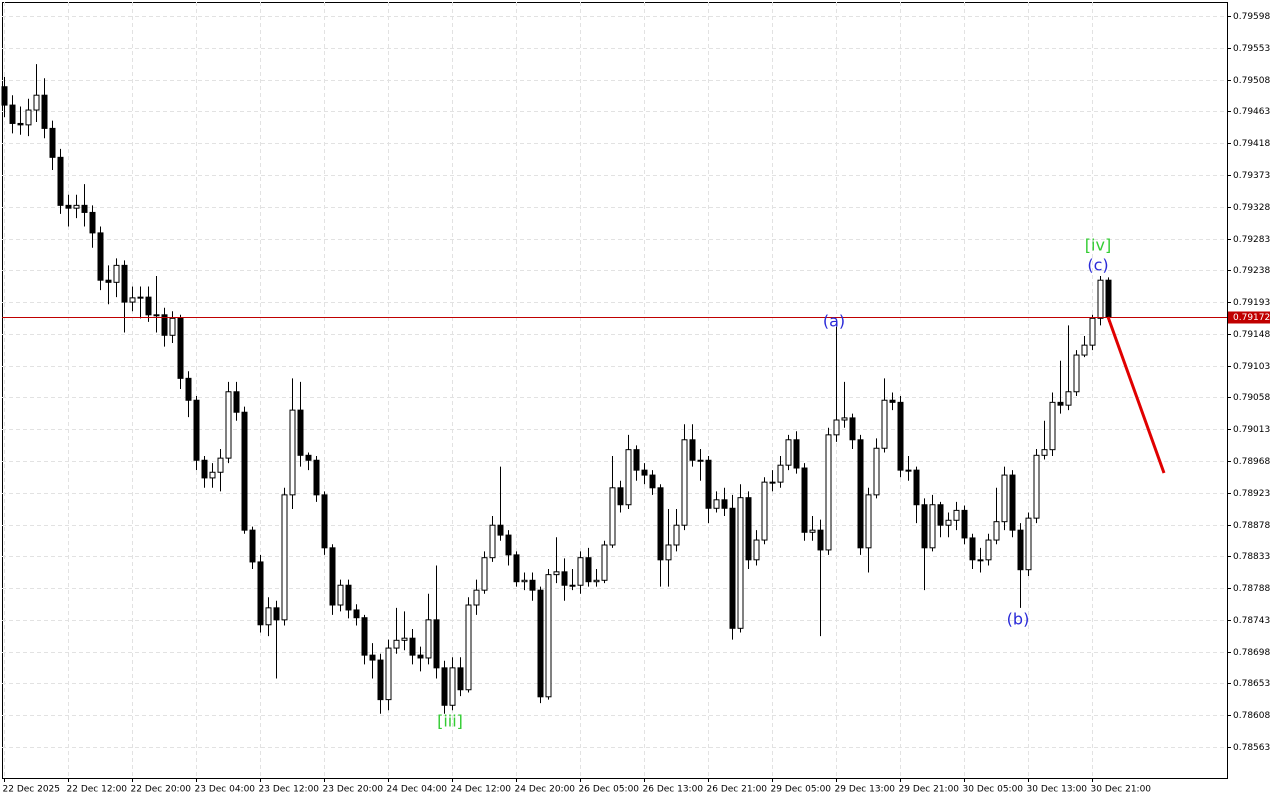  Describe the element at coordinates (1251, 684) in the screenshot. I see `y-tick-label: 0.78653` at that location.